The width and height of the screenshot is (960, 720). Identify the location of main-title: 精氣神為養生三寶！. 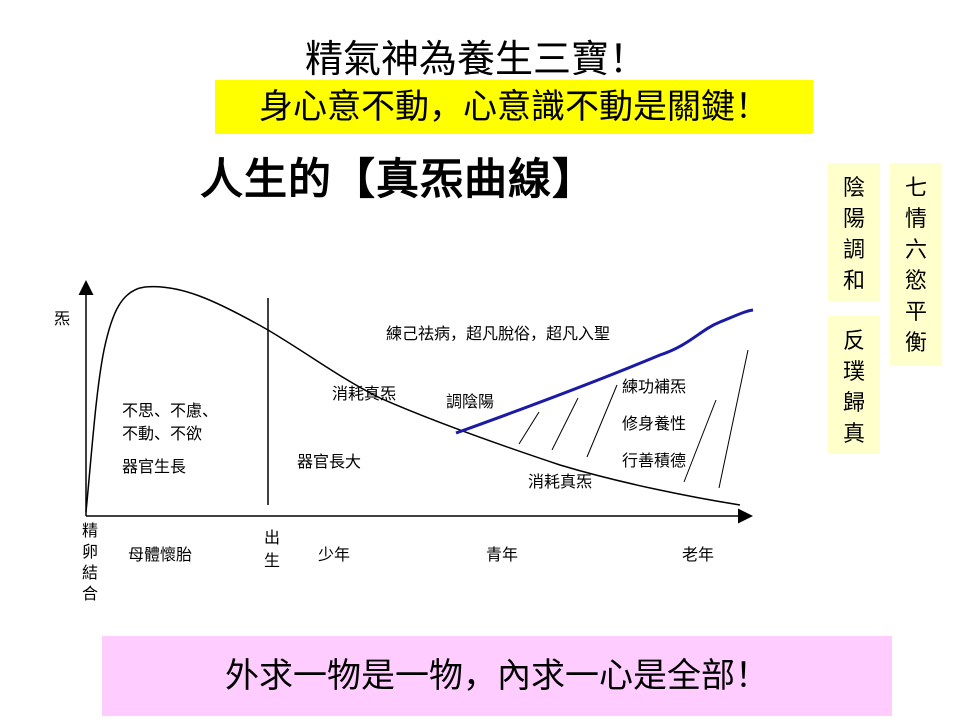
(475, 59).